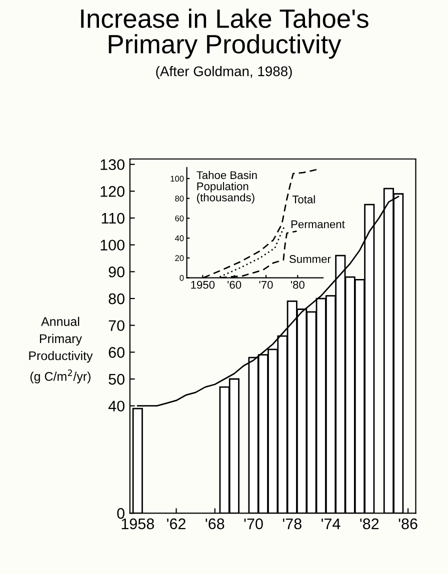 The image size is (448, 574). What do you see at coordinates (215, 524) in the screenshot?
I see `x-tick-label: '68` at bounding box center [215, 524].